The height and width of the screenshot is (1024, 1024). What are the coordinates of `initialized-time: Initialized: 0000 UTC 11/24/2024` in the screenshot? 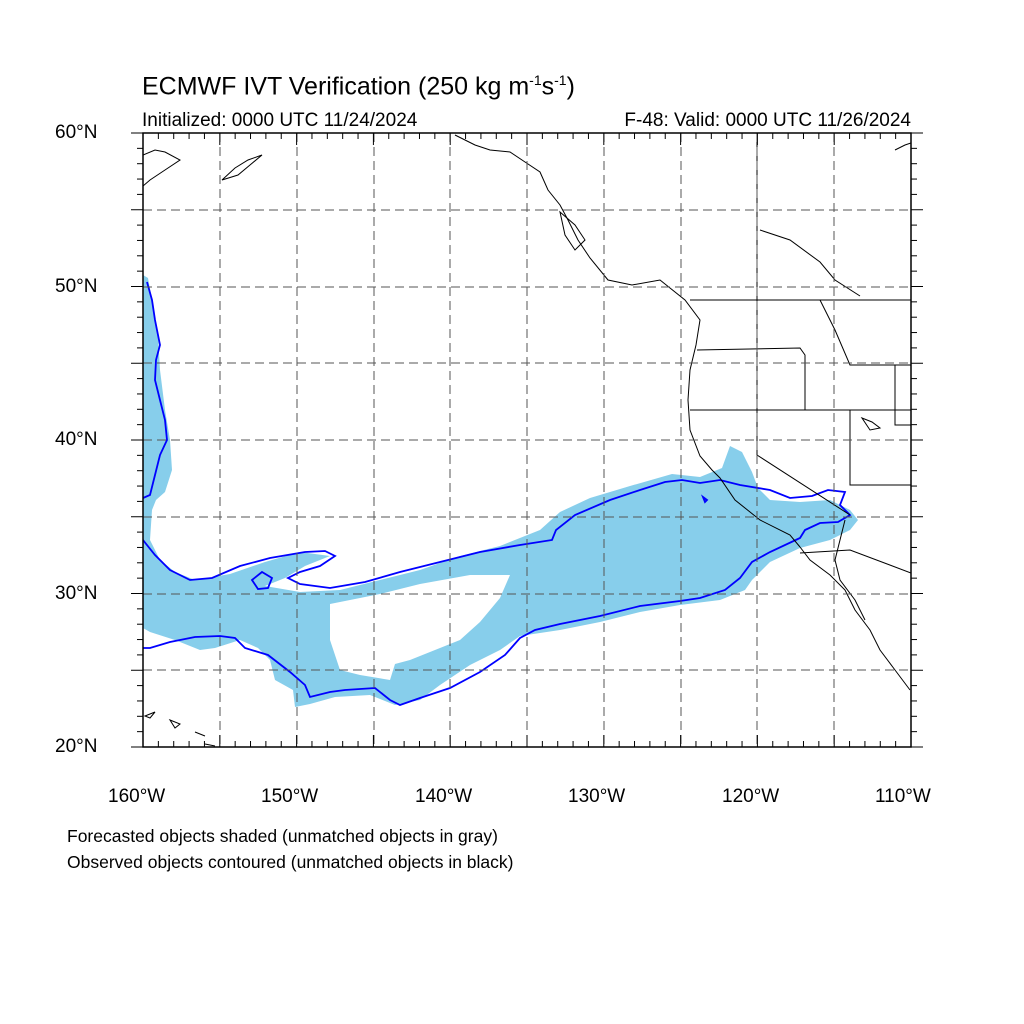 It's located at (280, 120).